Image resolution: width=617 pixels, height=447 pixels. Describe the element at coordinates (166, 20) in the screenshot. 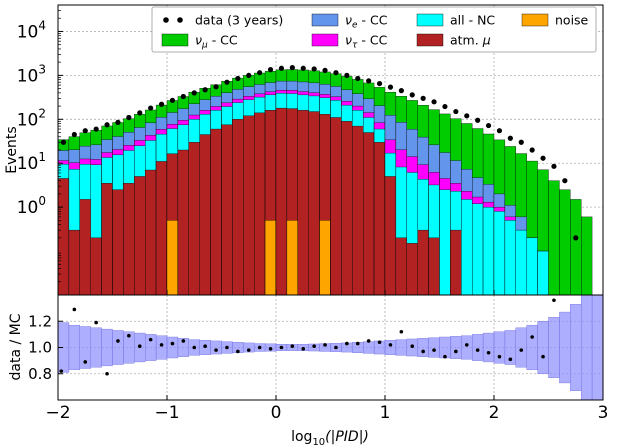

I see `legend-data-marker` at that location.